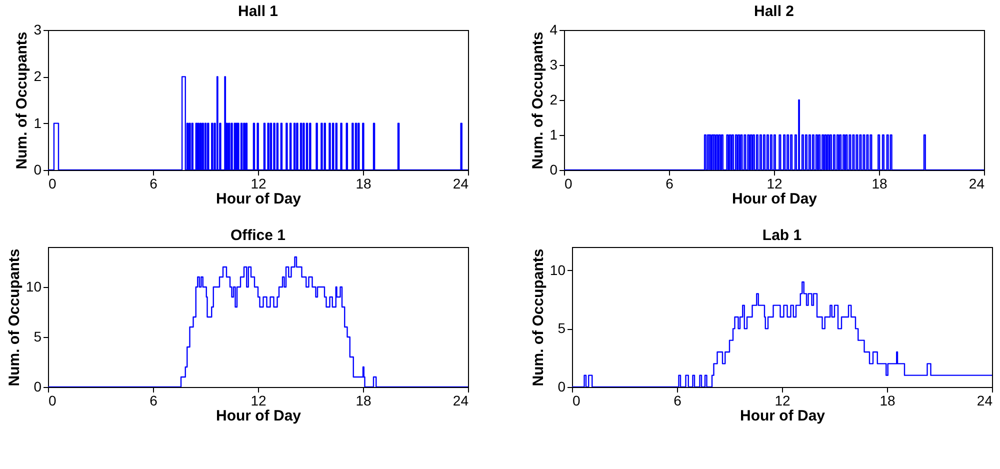  I want to click on chart-title: Lab 1, so click(782, 235).